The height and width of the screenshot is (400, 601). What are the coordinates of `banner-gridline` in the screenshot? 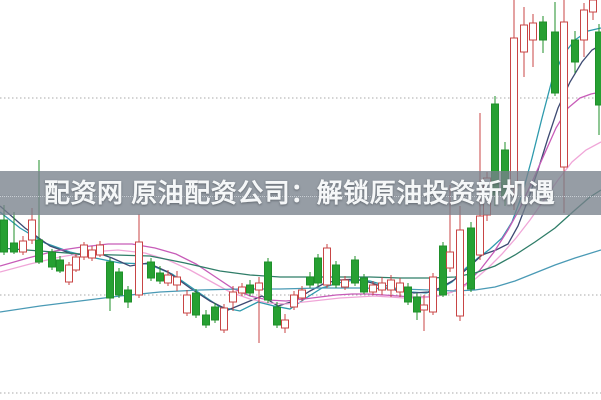 It's located at (300, 196).